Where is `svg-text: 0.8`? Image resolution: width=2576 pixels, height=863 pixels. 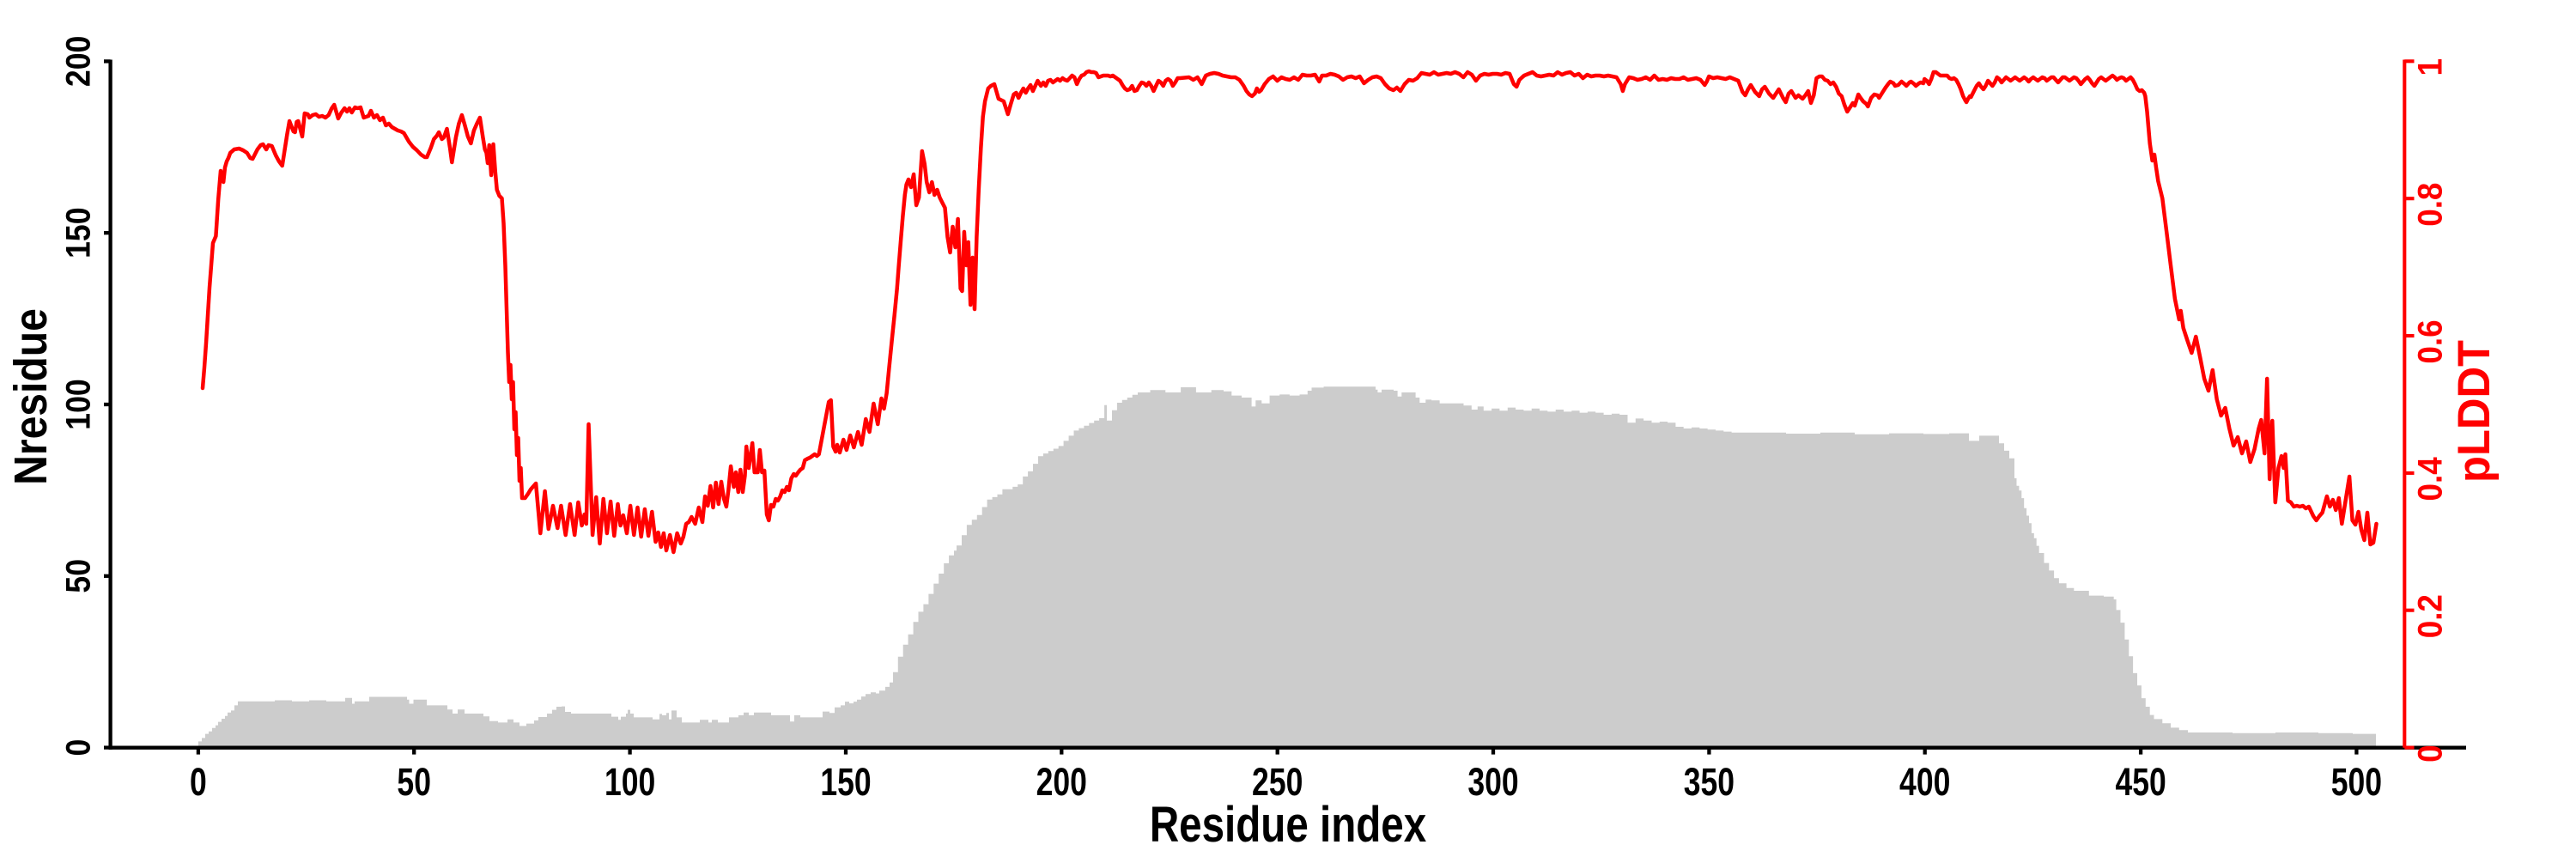
svg-text: 0.8 is located at coordinates (2430, 205).